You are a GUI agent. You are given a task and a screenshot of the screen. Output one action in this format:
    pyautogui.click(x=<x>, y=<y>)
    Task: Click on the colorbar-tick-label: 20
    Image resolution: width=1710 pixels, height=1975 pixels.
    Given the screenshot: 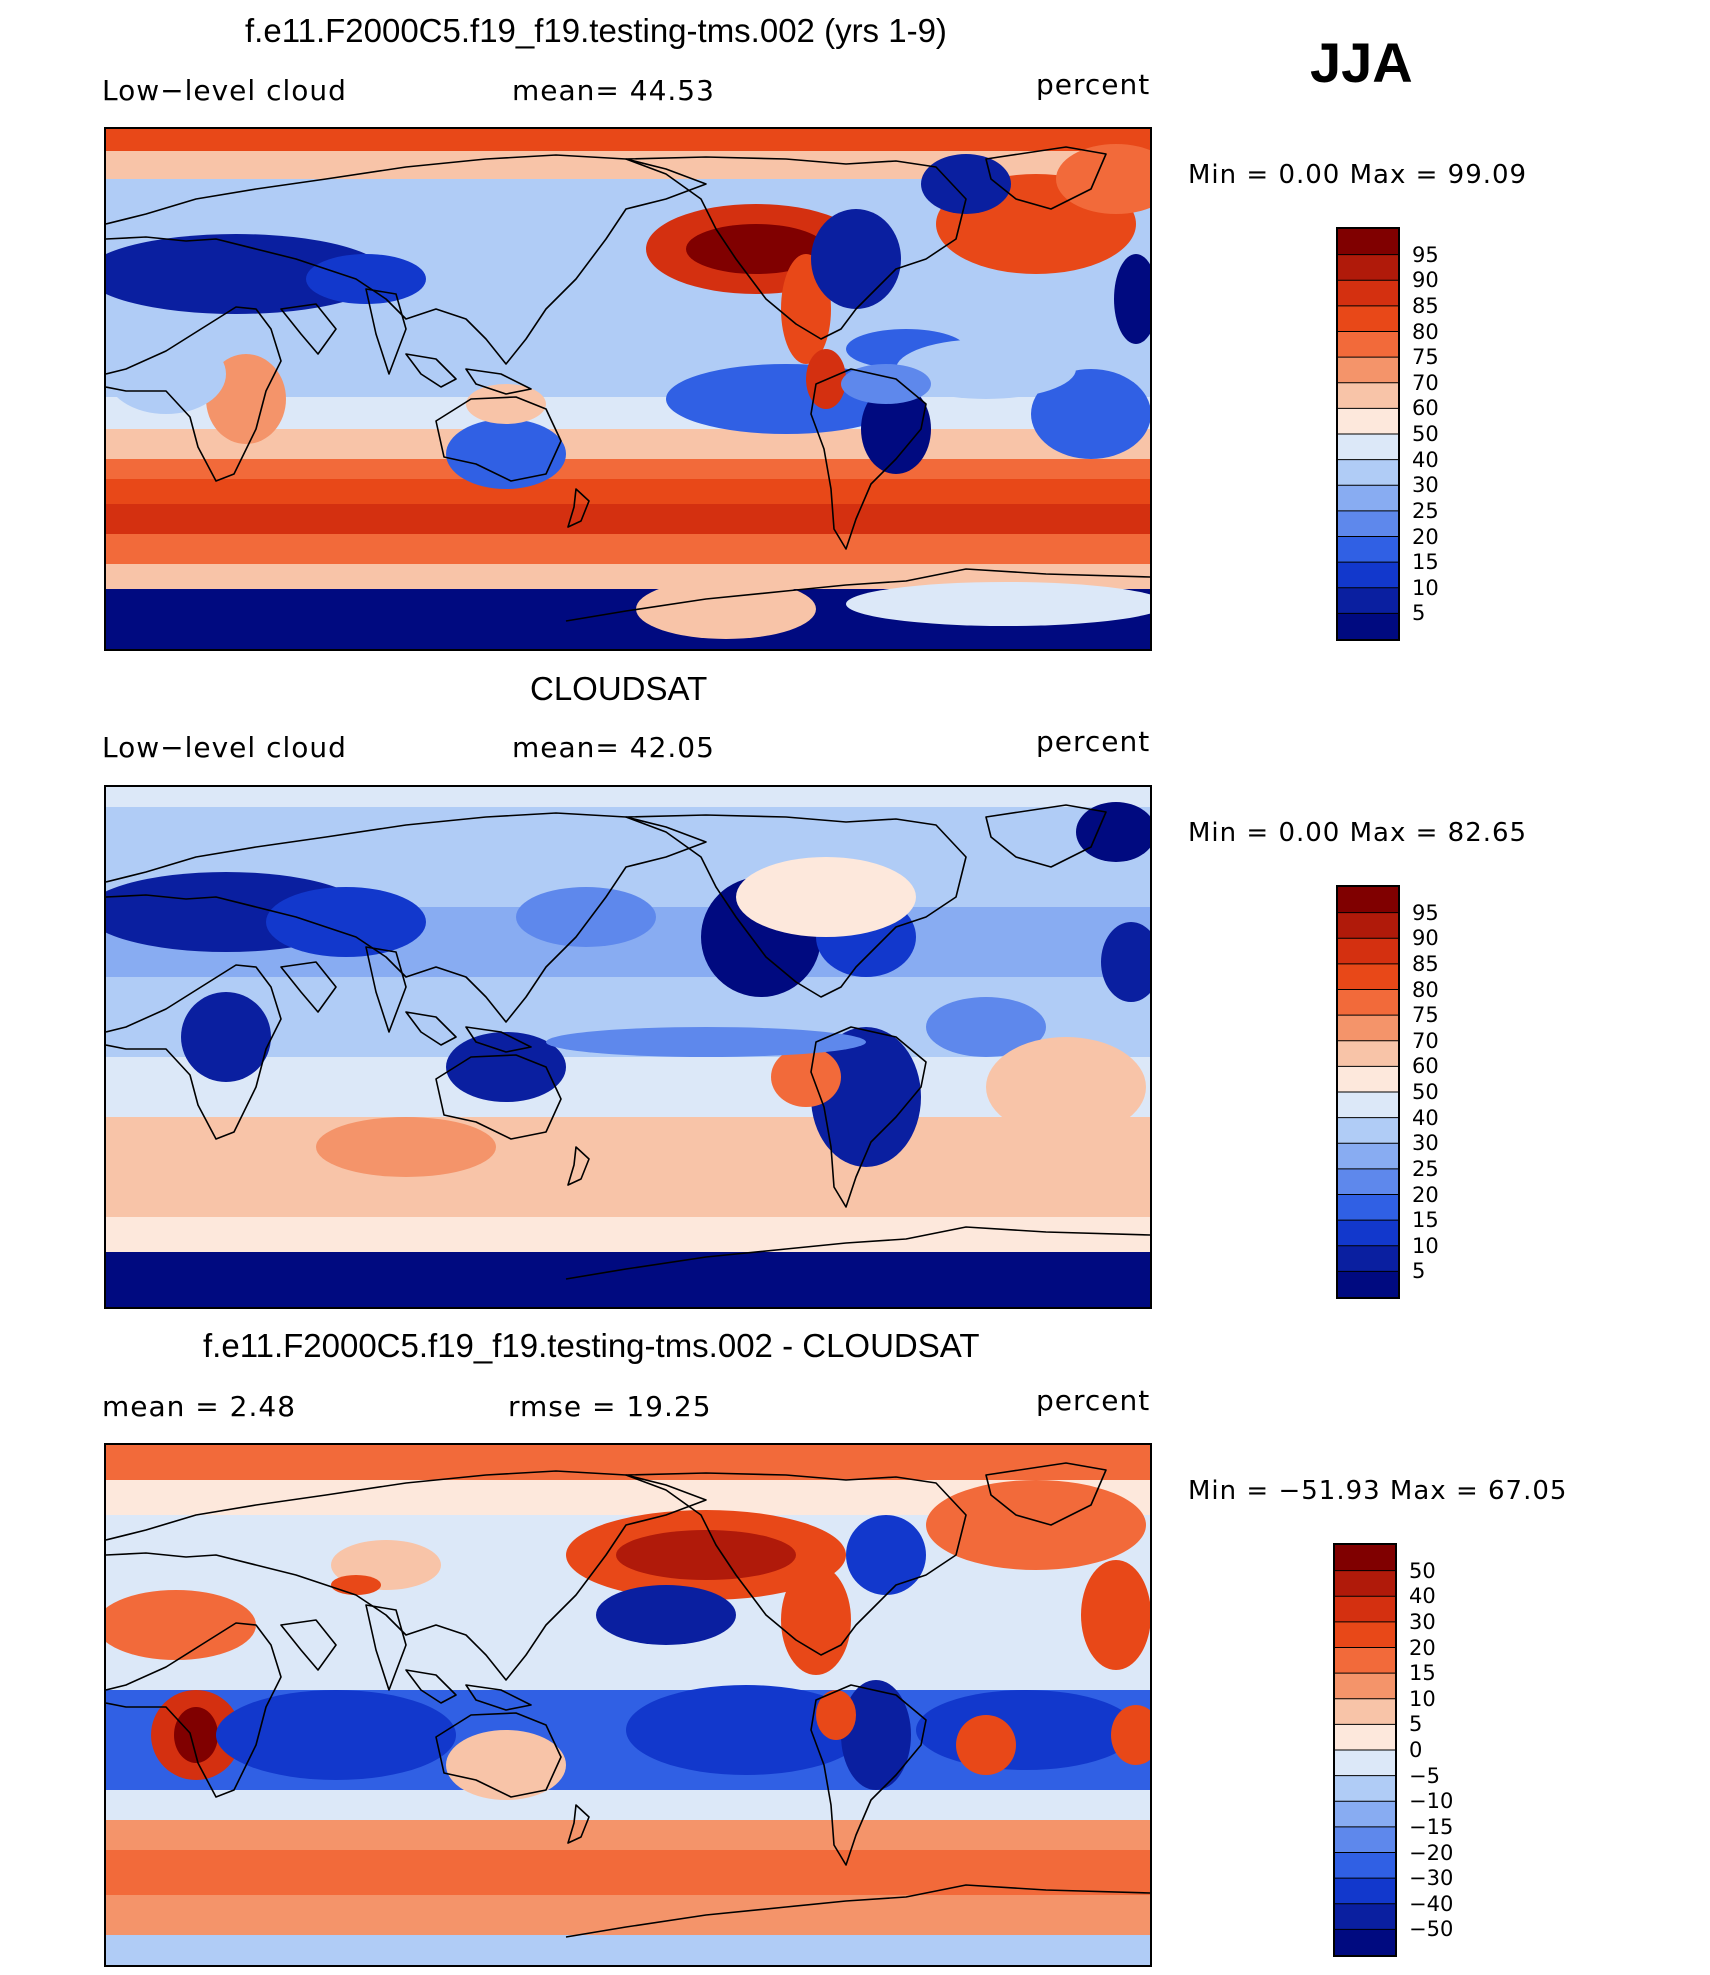 What is the action you would take?
    pyautogui.click(x=1425, y=536)
    